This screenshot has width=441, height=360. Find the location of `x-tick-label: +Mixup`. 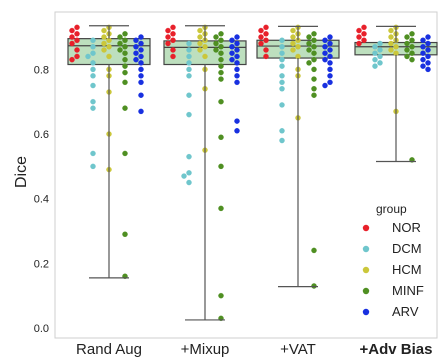

x-tick-label: +Mixup is located at coordinates (205, 349).